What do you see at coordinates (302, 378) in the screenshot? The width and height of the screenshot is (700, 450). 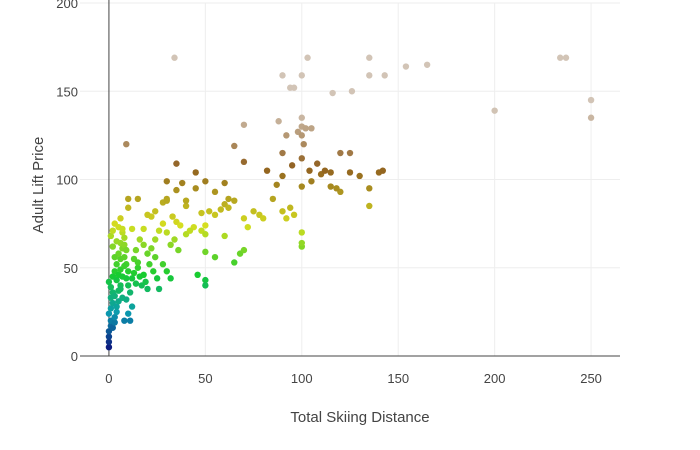 I see `x-tick-label: 100` at bounding box center [302, 378].